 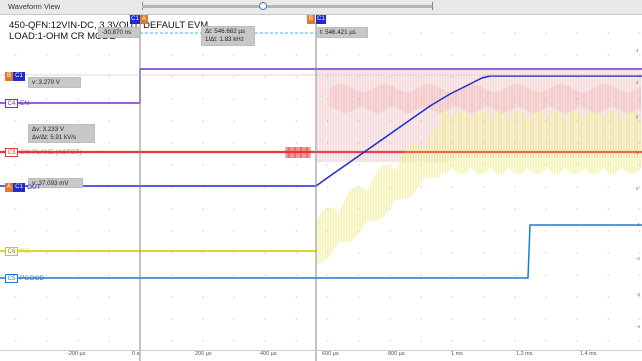 I want to click on delta-v-value: Δv: 3.233 V, so click(x=48, y=129).